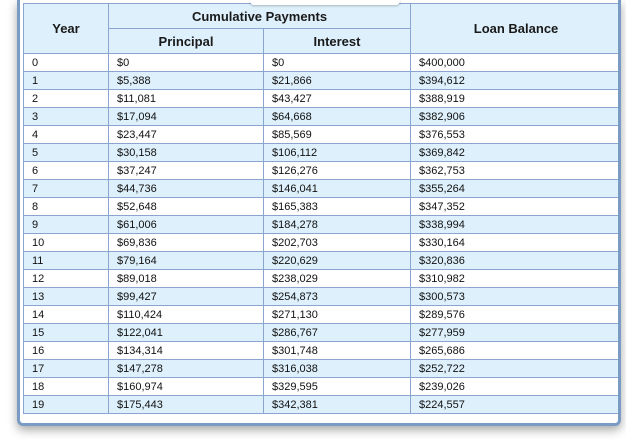 This screenshot has height=444, width=626. What do you see at coordinates (66, 28) in the screenshot?
I see `header-year: Year` at bounding box center [66, 28].